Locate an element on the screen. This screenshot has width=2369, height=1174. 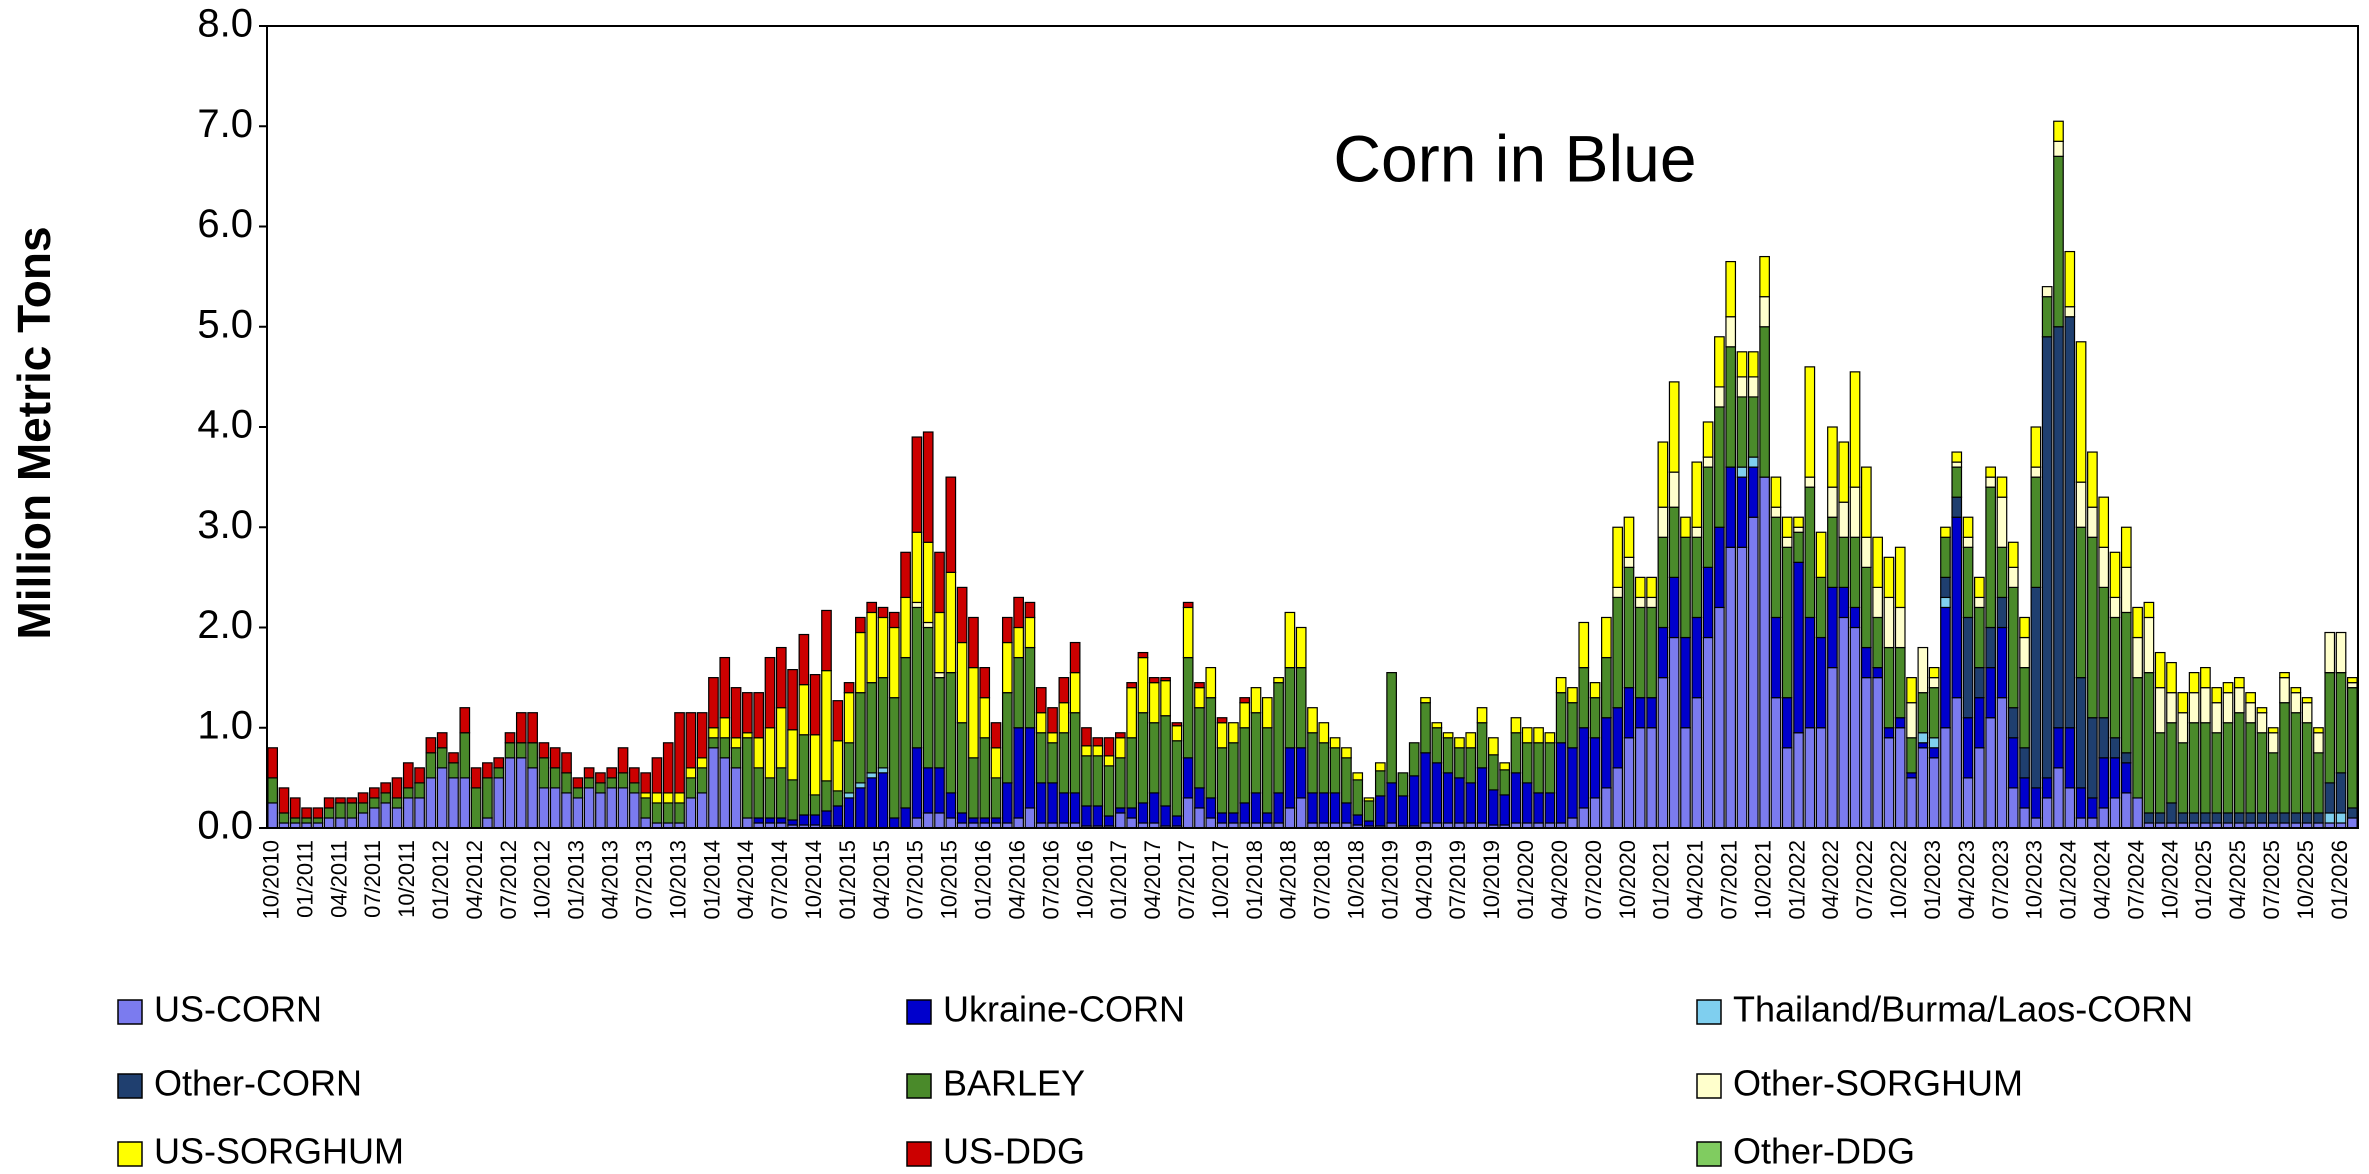
x-tick-label: 01/2017 is located at coordinates (1118, 880).